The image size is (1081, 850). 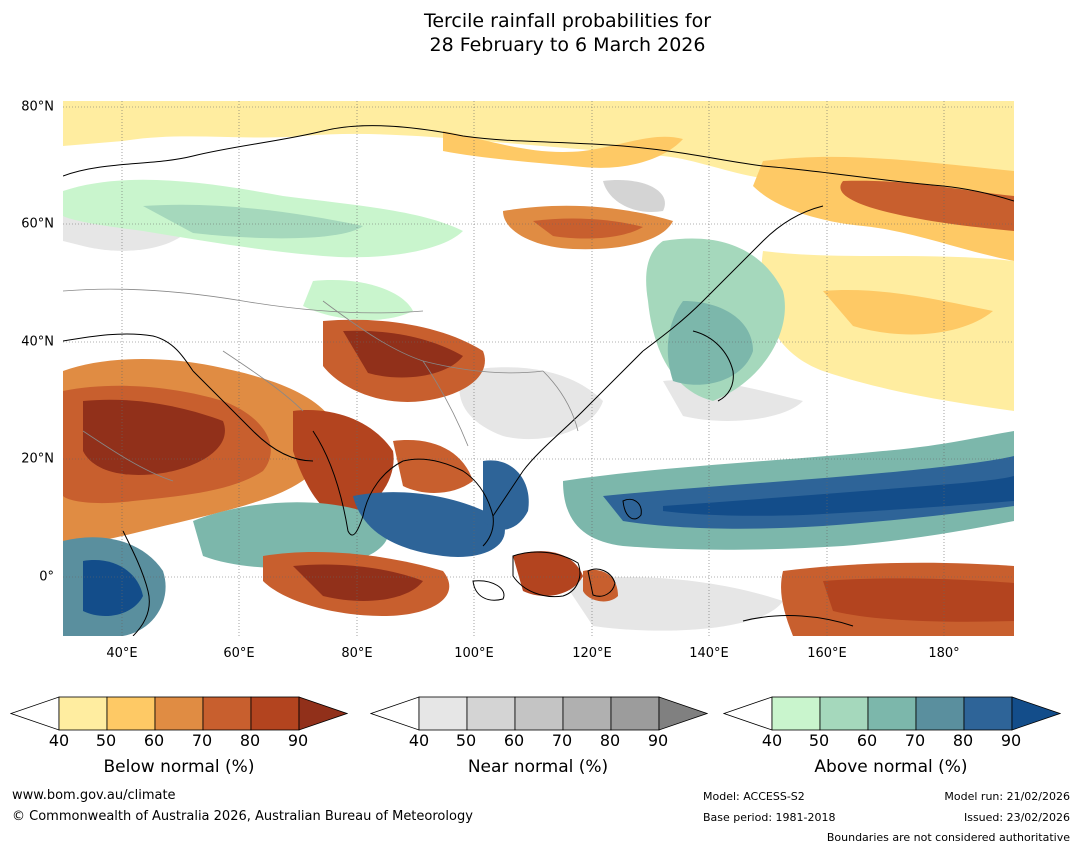 I want to click on colorbar-below-normal, so click(x=179, y=711).